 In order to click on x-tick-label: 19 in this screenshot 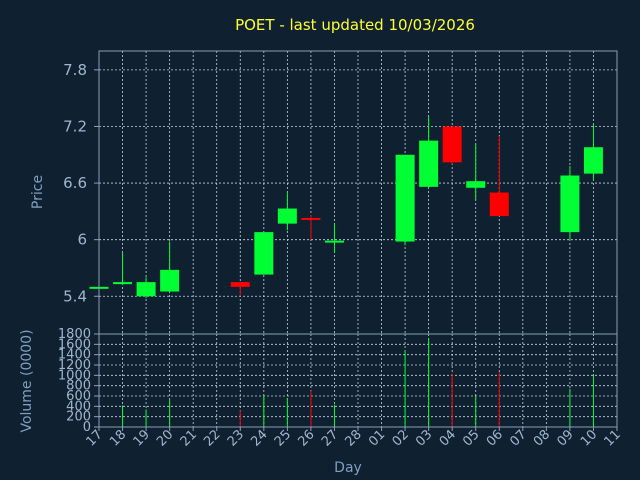, I will do `click(142, 438)`.